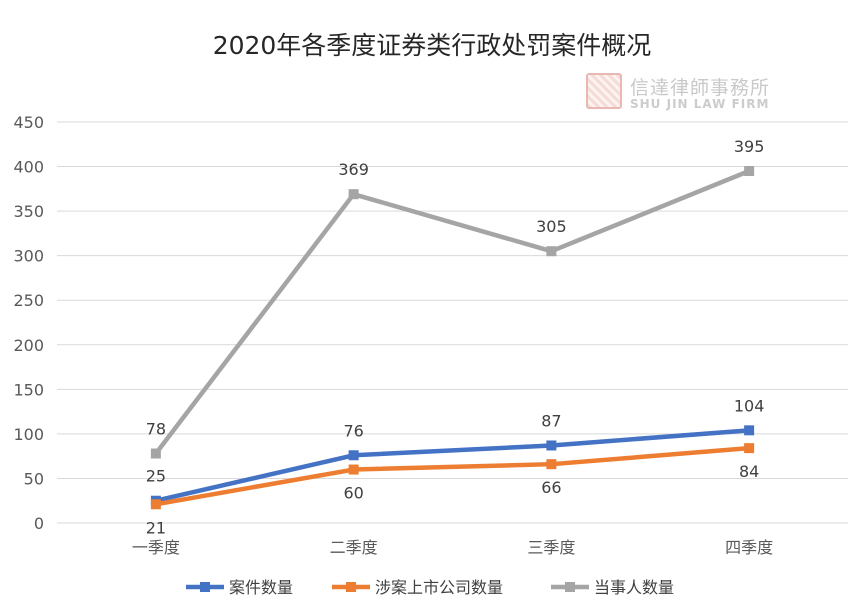 The width and height of the screenshot is (864, 613). I want to click on watermark-english-name: SHU JIN LAW FIRM, so click(700, 104).